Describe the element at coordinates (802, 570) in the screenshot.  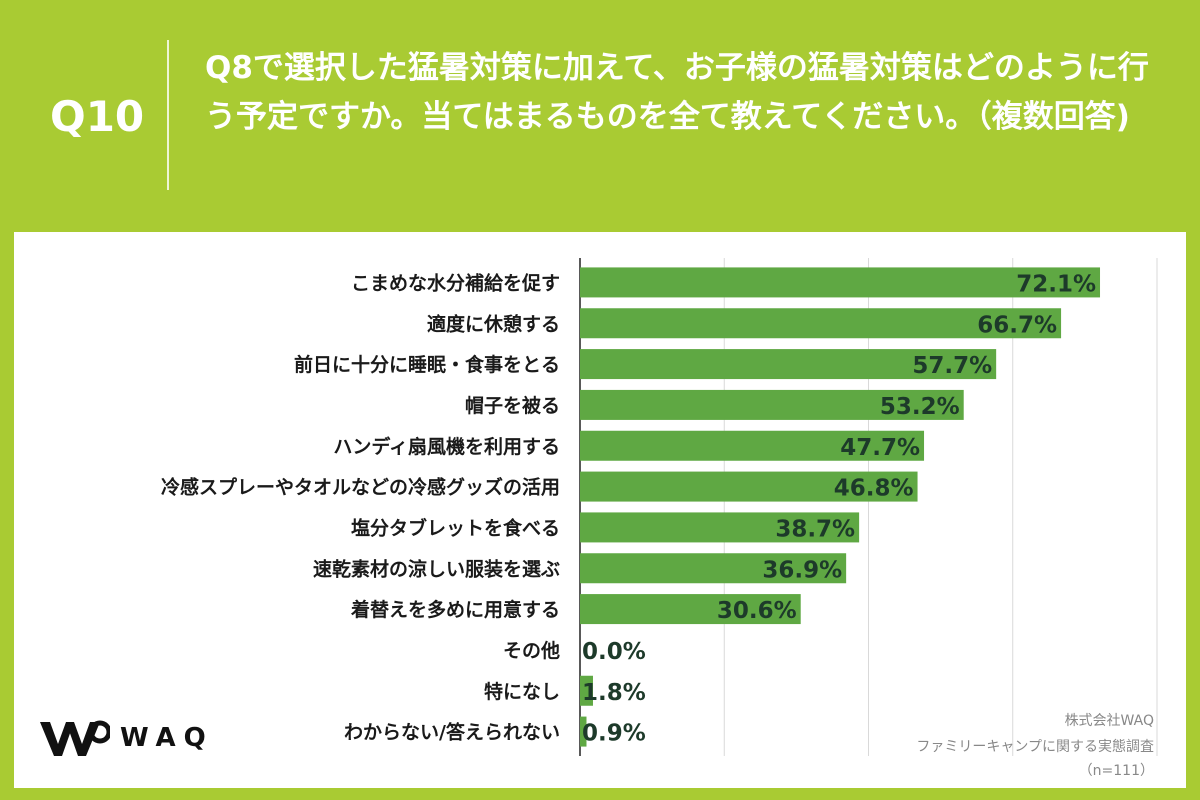
I see `data-label: 36.9%` at that location.